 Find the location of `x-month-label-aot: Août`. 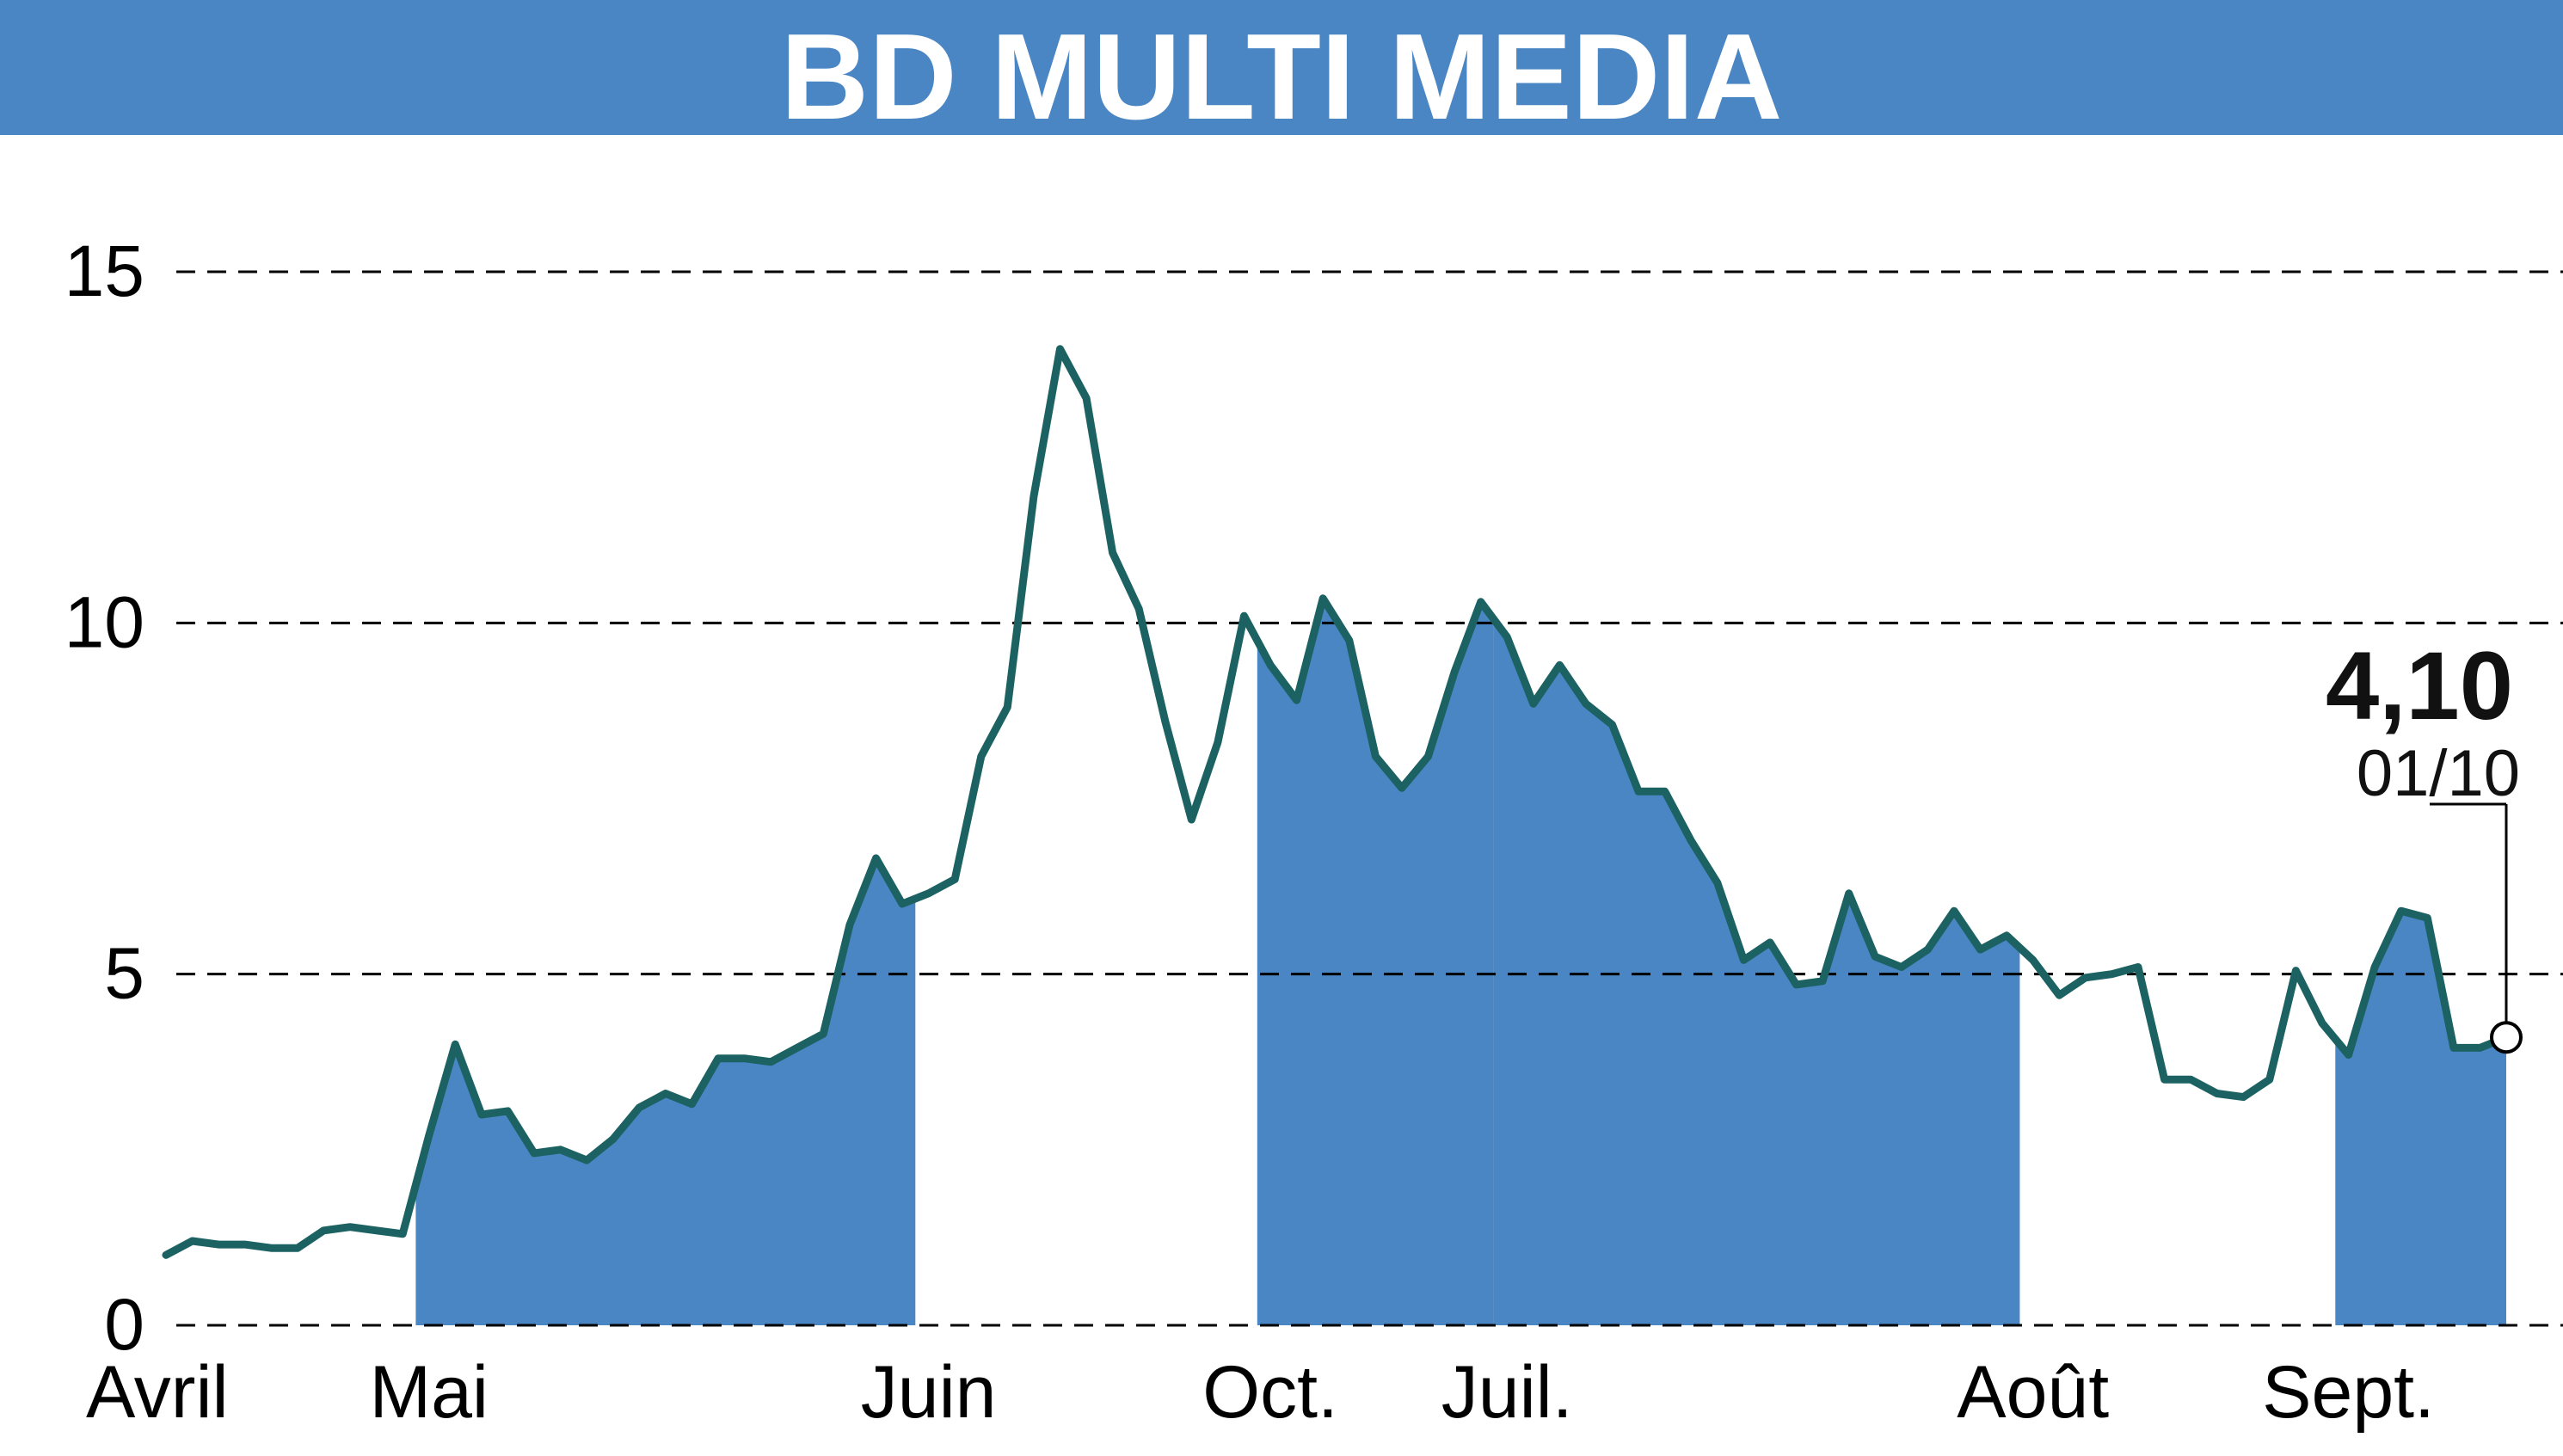

x-month-label-aot: Août is located at coordinates (2033, 1393).